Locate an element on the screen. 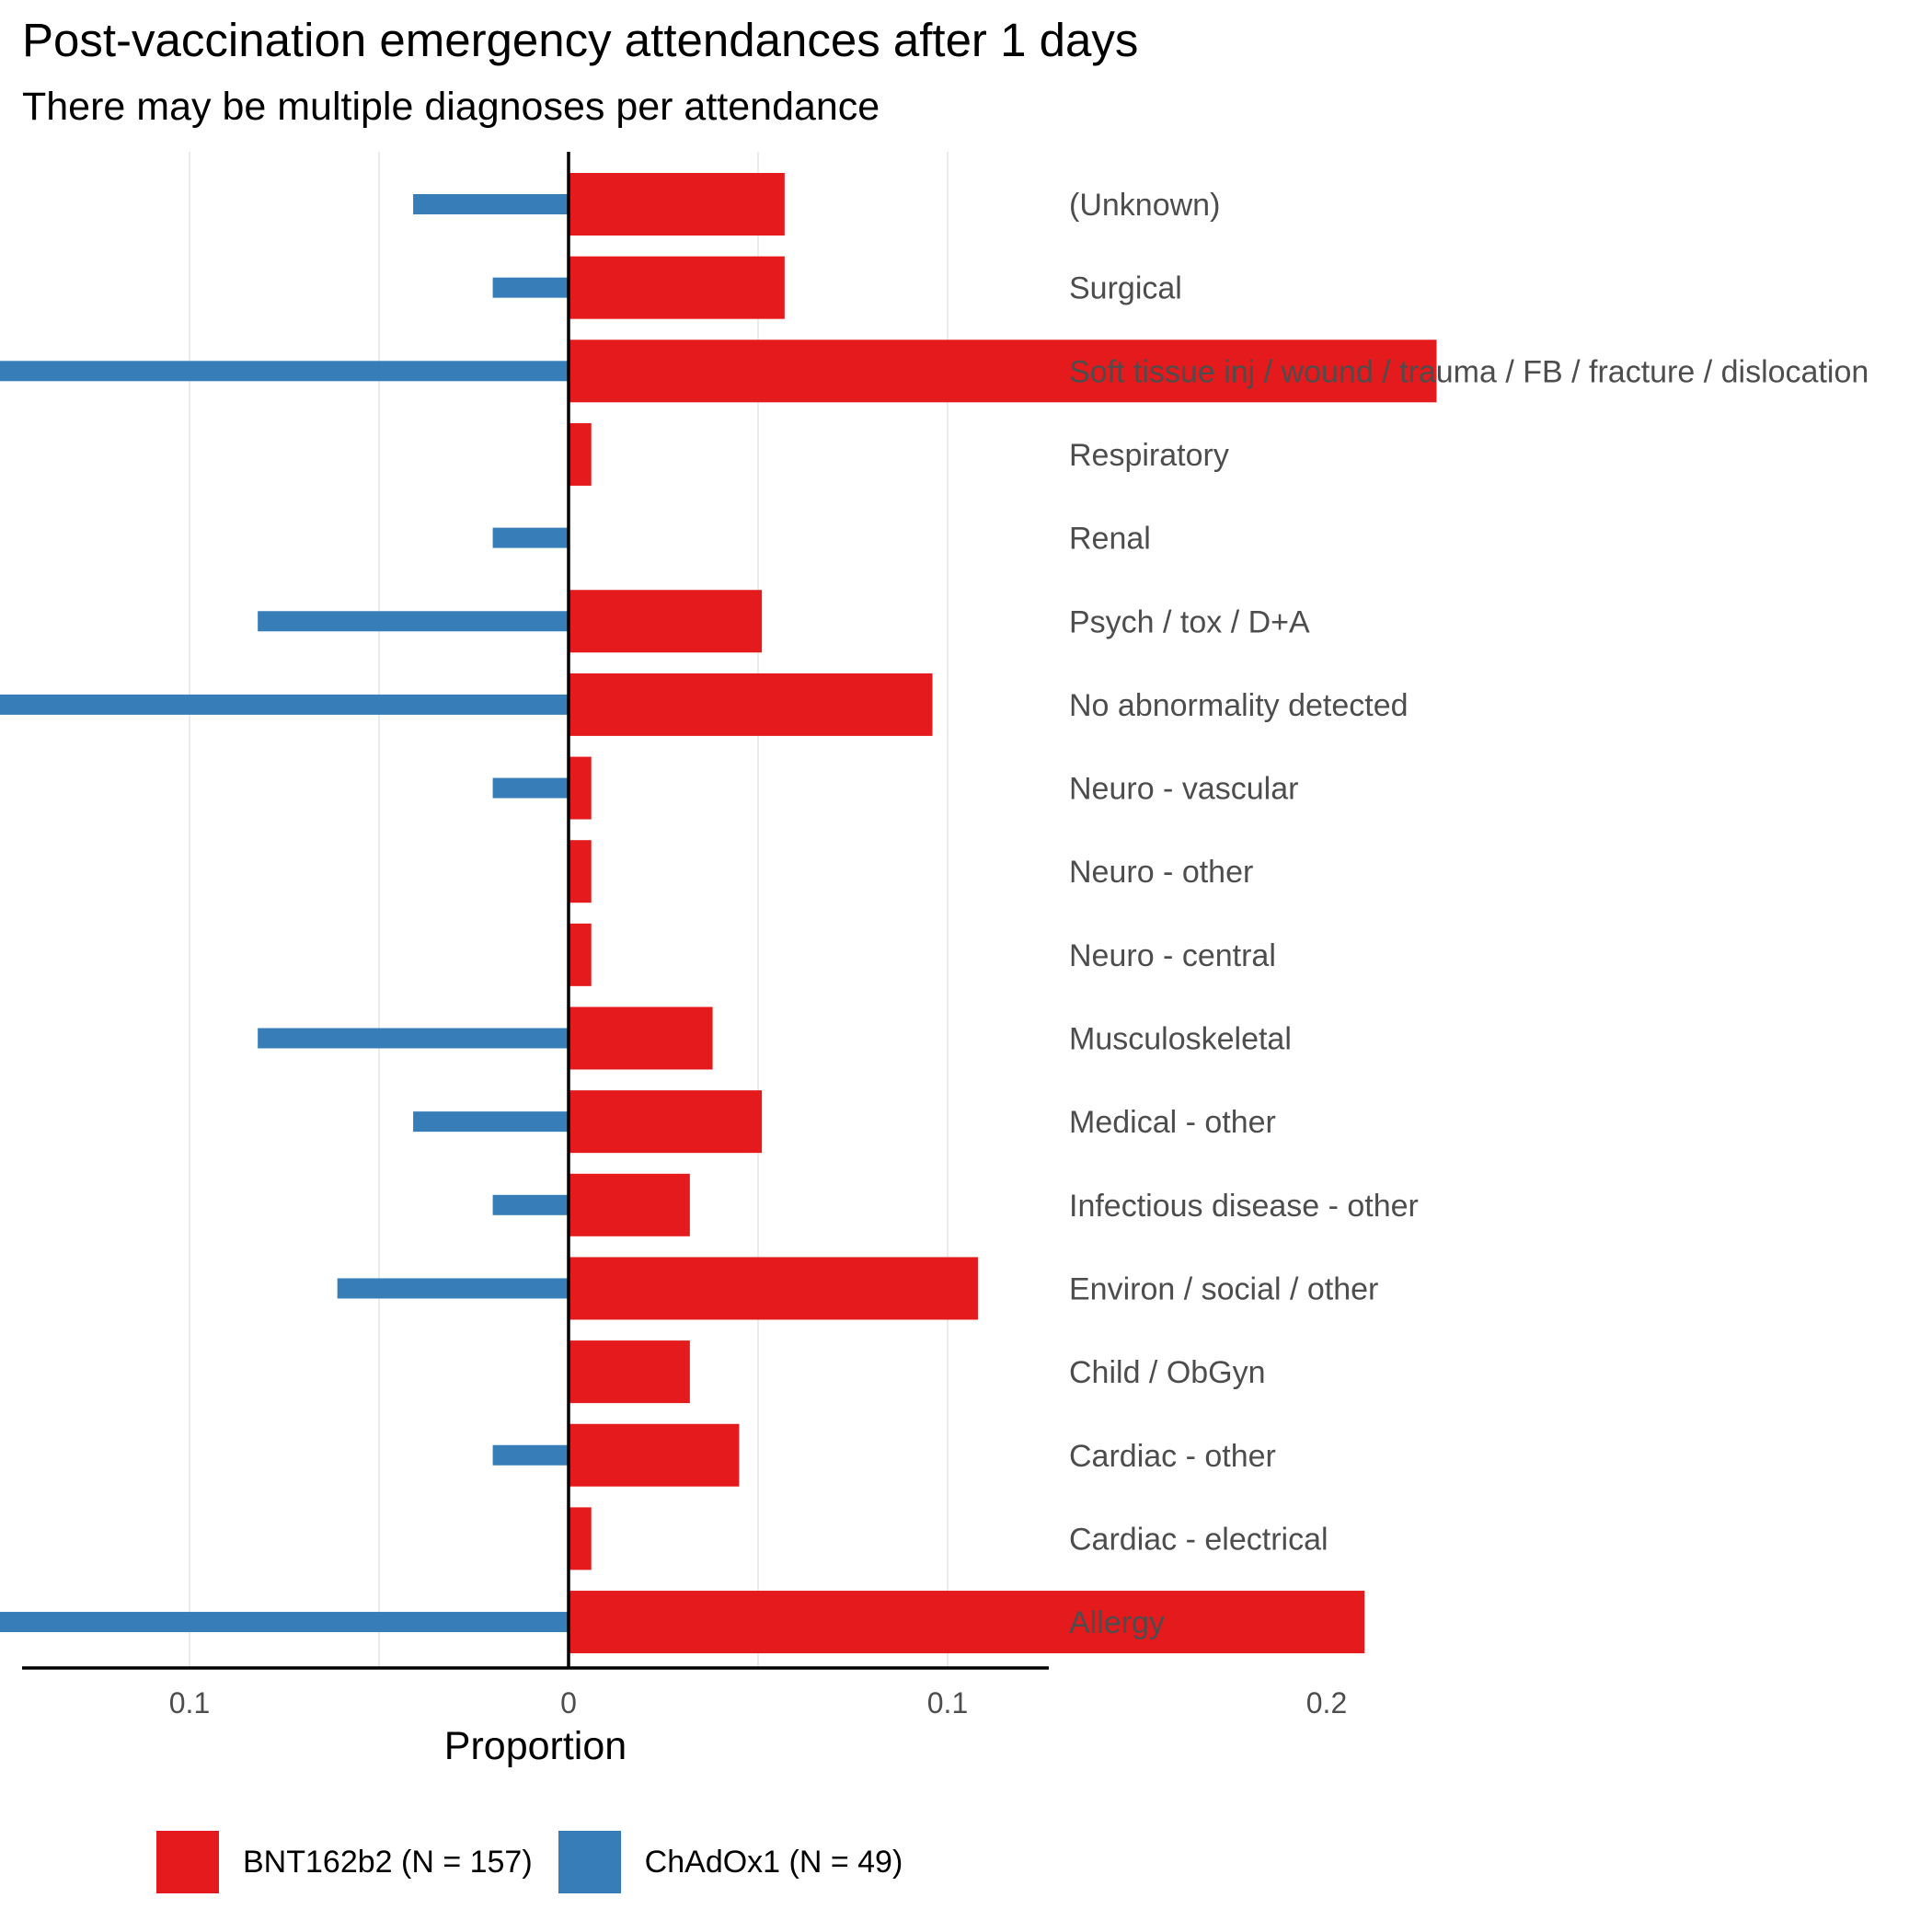 Image resolution: width=1932 pixels, height=1932 pixels. category-label: Infectious disease - other is located at coordinates (1244, 1206).